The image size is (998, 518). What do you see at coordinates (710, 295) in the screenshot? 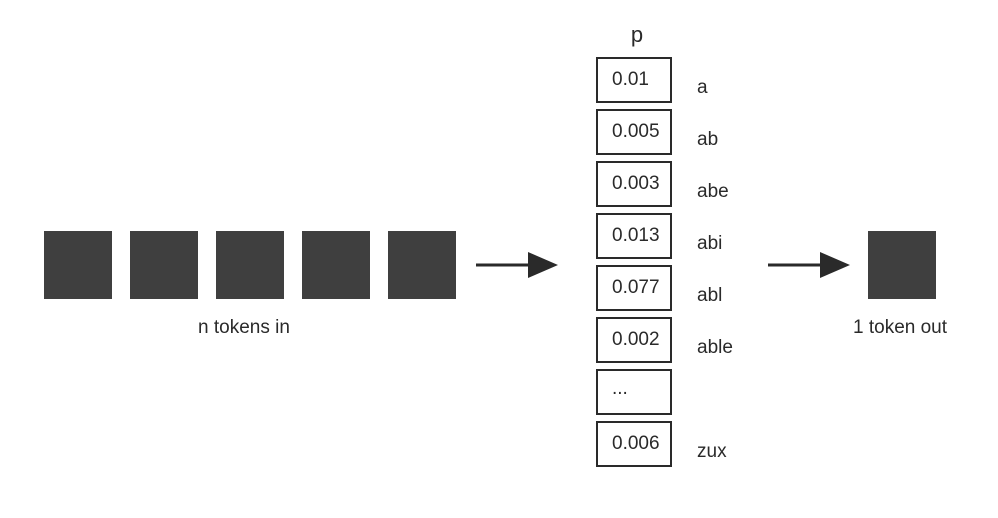
I see `token-label: abl` at bounding box center [710, 295].